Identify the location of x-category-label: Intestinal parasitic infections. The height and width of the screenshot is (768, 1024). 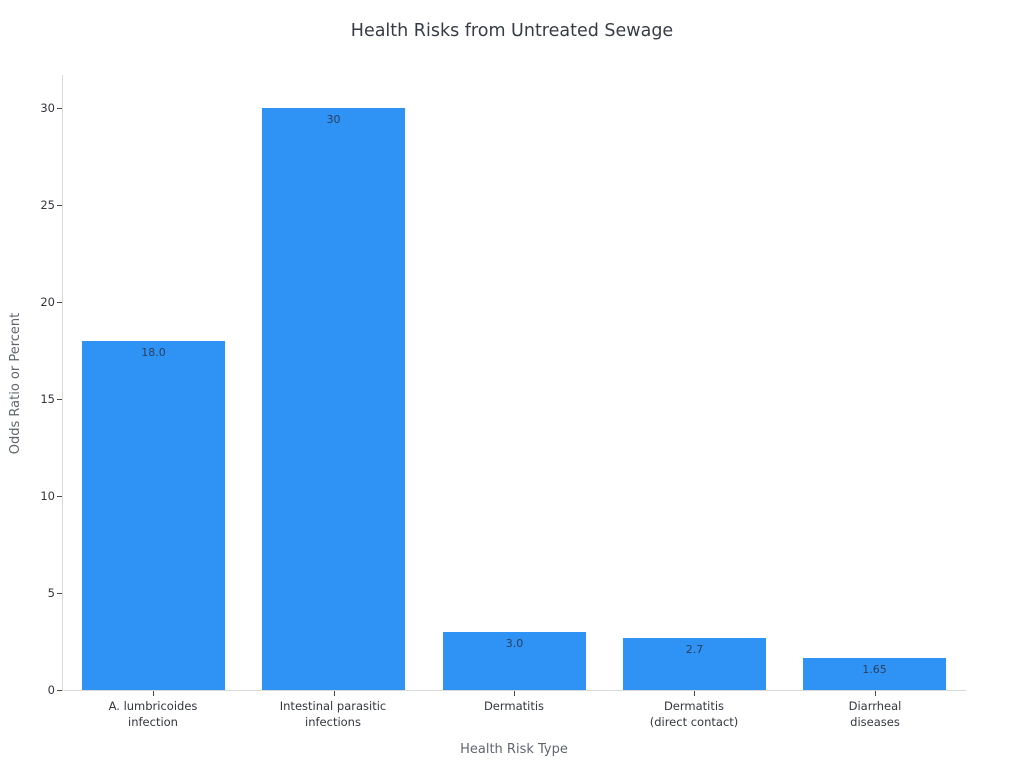
(333, 714).